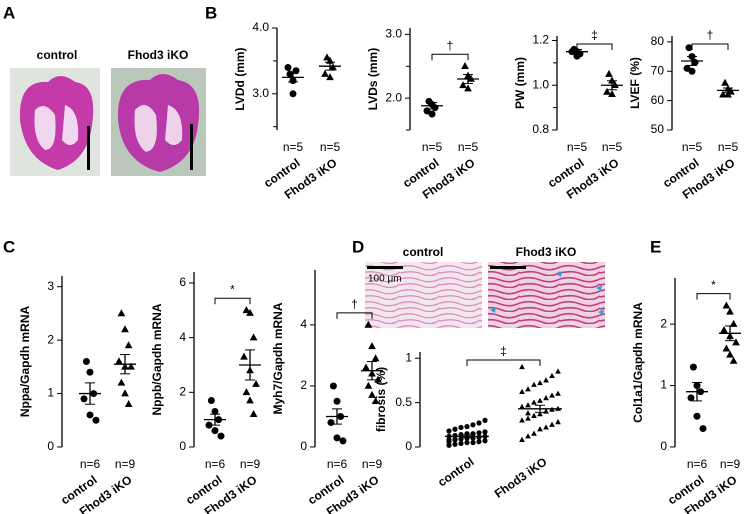 This screenshot has width=745, height=514. What do you see at coordinates (423, 252) in the screenshot?
I see `image-label: control` at bounding box center [423, 252].